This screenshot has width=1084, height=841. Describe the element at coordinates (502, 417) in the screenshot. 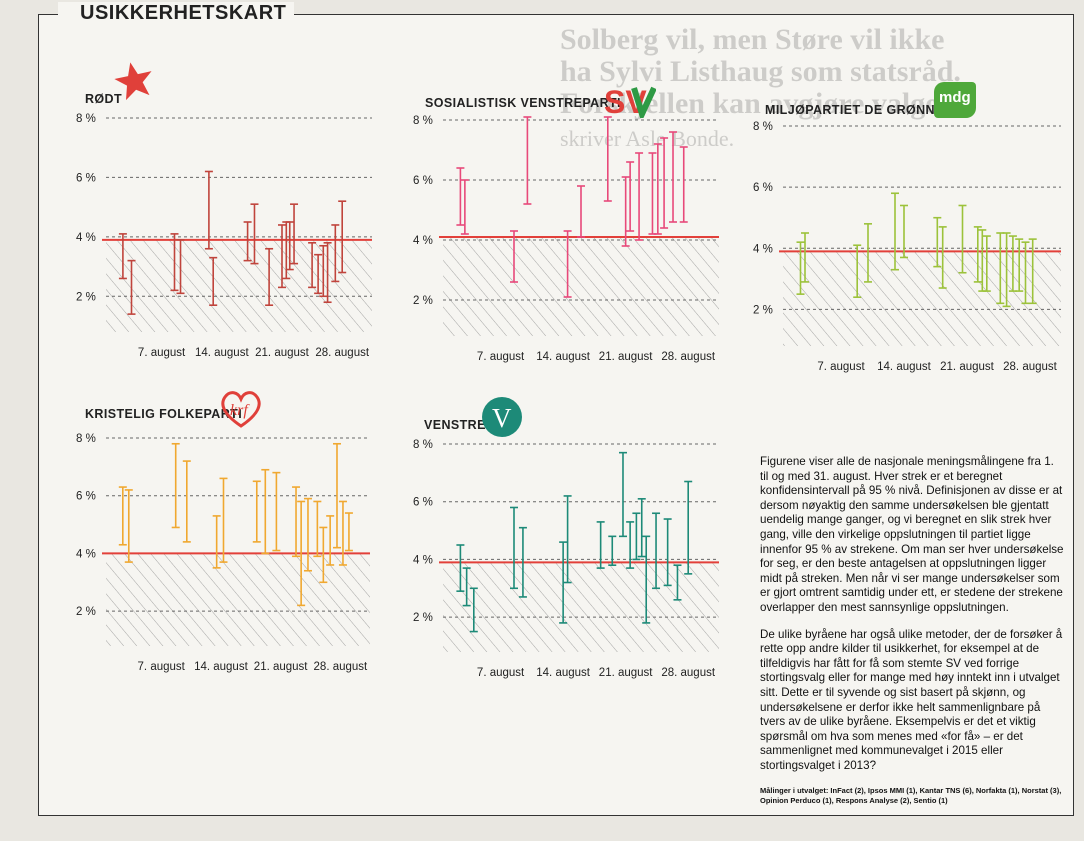

I see `venstre-logo-icon: V` at that location.